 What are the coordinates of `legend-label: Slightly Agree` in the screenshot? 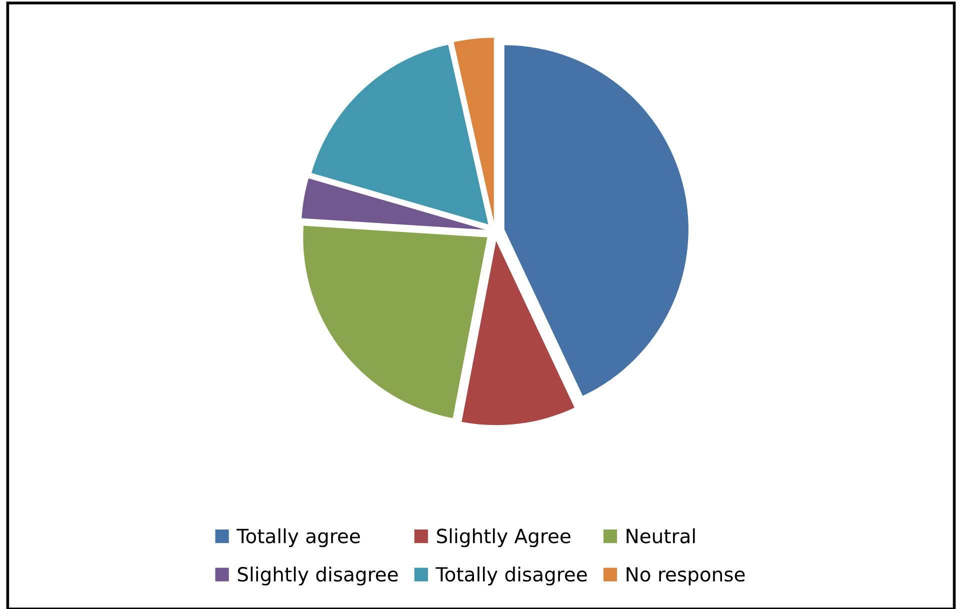 It's located at (503, 538).